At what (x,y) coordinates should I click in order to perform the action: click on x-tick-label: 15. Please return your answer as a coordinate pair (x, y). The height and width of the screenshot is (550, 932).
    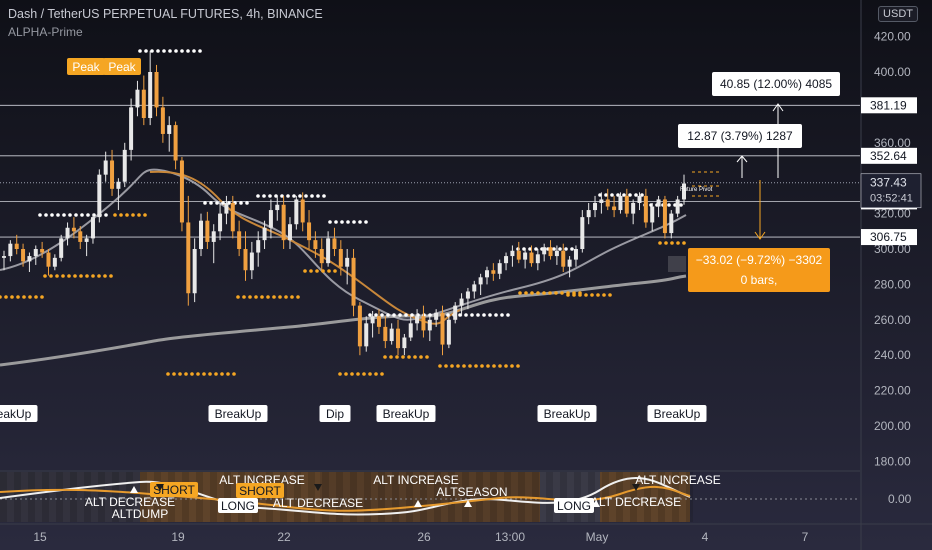
    Looking at the image, I should click on (40, 537).